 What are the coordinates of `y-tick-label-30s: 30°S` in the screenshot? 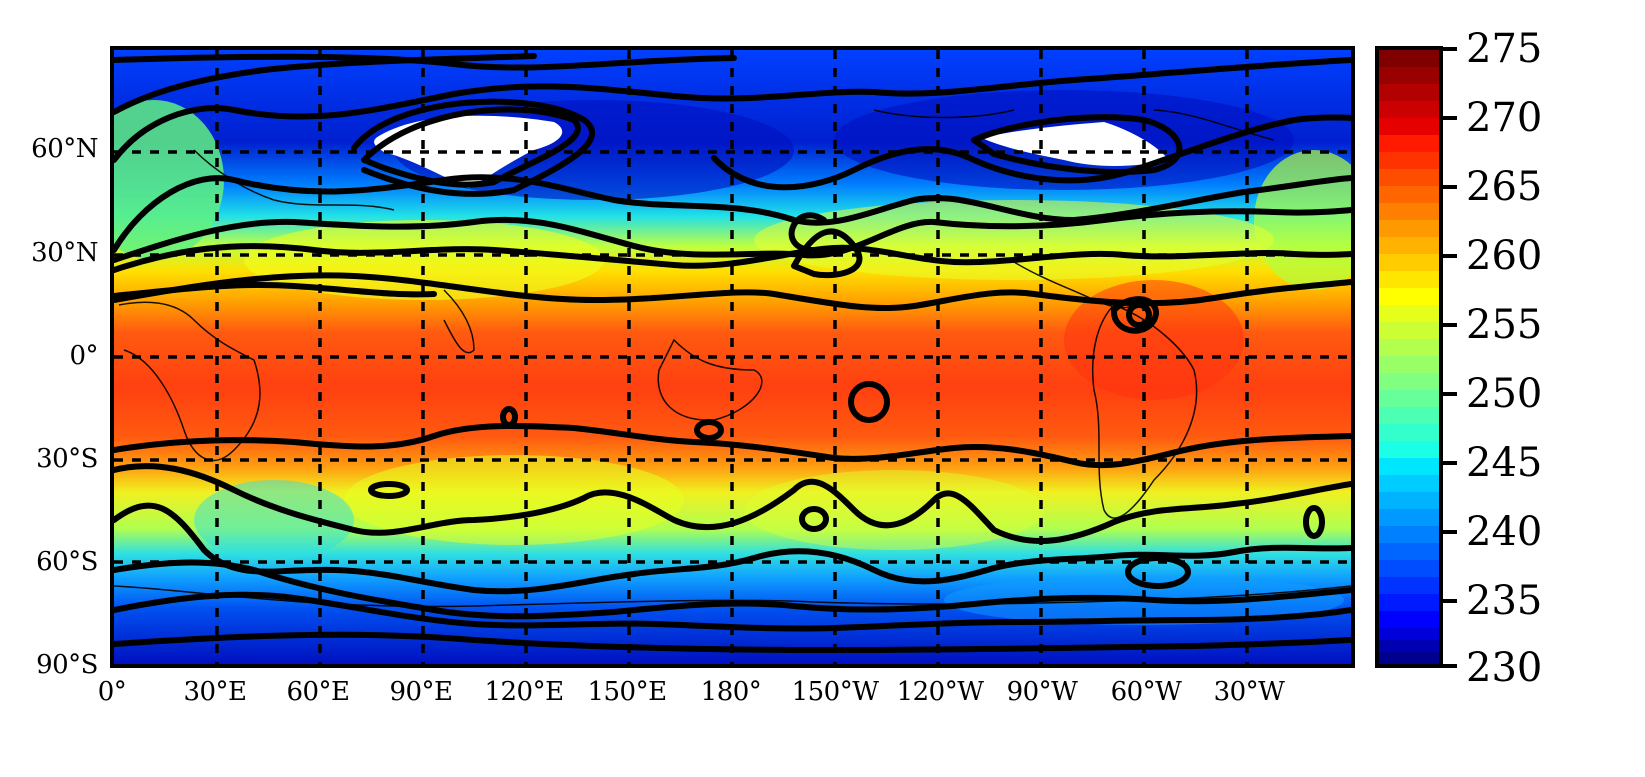 It's located at (67, 459).